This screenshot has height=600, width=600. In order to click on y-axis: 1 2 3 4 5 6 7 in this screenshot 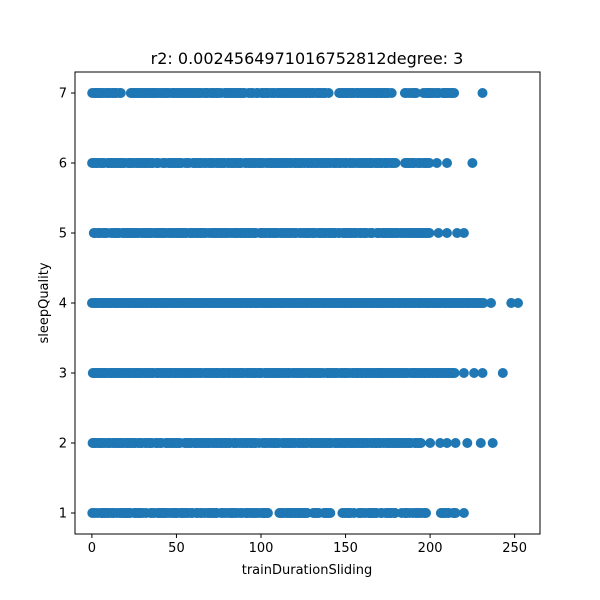, I will do `click(67, 304)`.